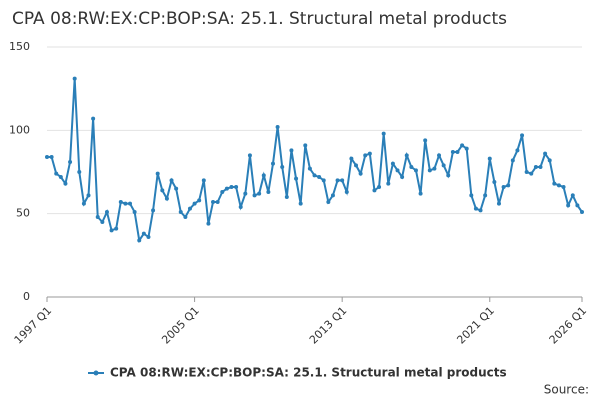 This screenshot has width=600, height=400. Describe the element at coordinates (33, 325) in the screenshot. I see `x-tick-label: 1997 Q1` at that location.